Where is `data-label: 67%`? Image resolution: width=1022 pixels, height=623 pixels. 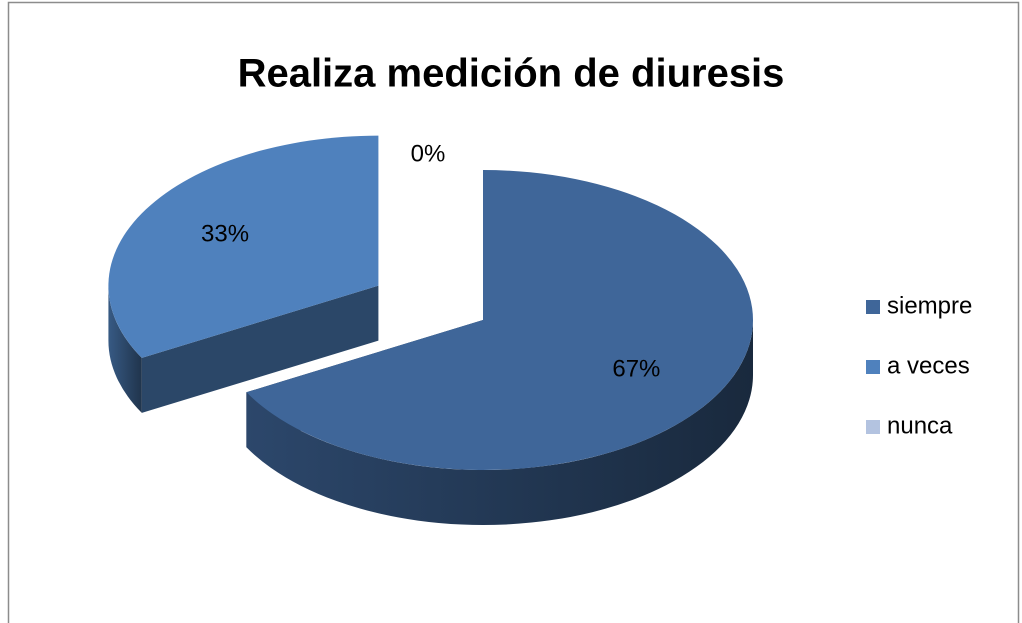 data-label: 67% is located at coordinates (636, 369).